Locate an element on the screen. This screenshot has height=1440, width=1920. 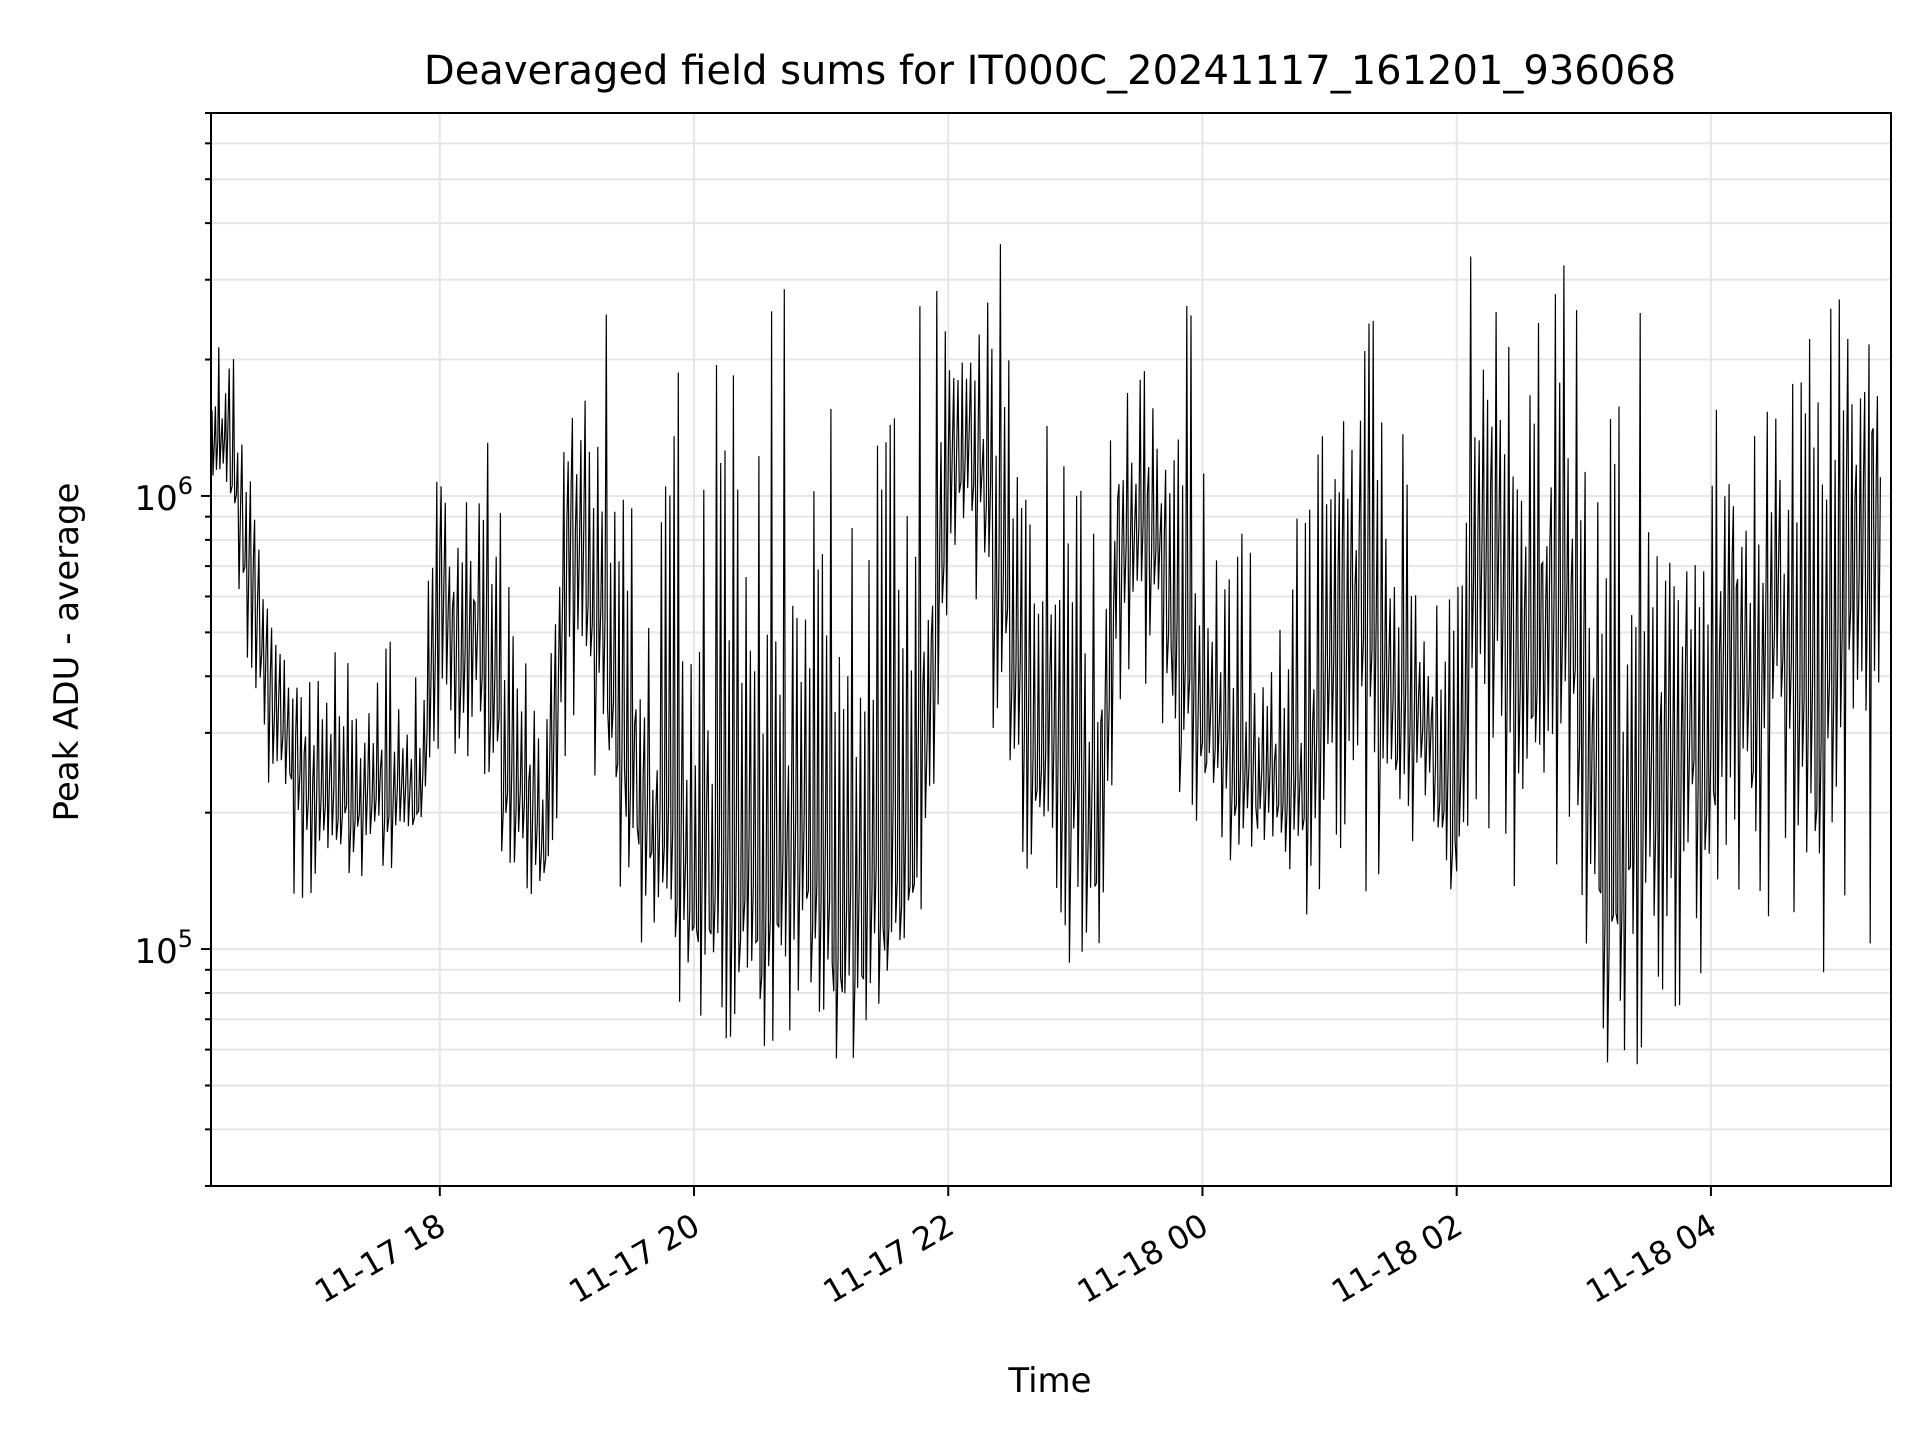
y-tick-label: 10⁵ is located at coordinates (163, 948).